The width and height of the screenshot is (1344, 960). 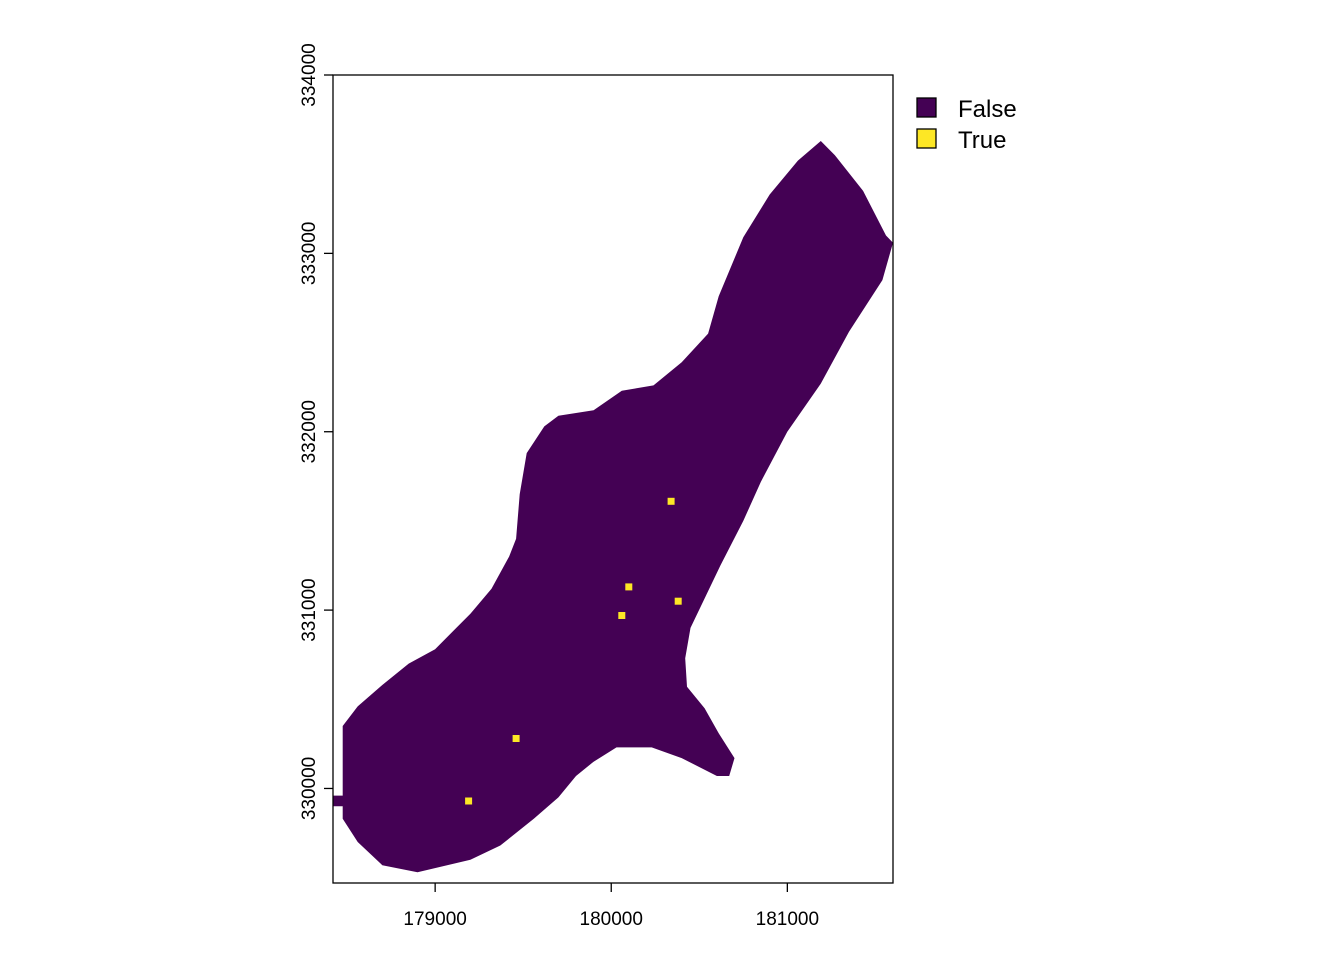 I want to click on legend-label-false: False, so click(x=987, y=109).